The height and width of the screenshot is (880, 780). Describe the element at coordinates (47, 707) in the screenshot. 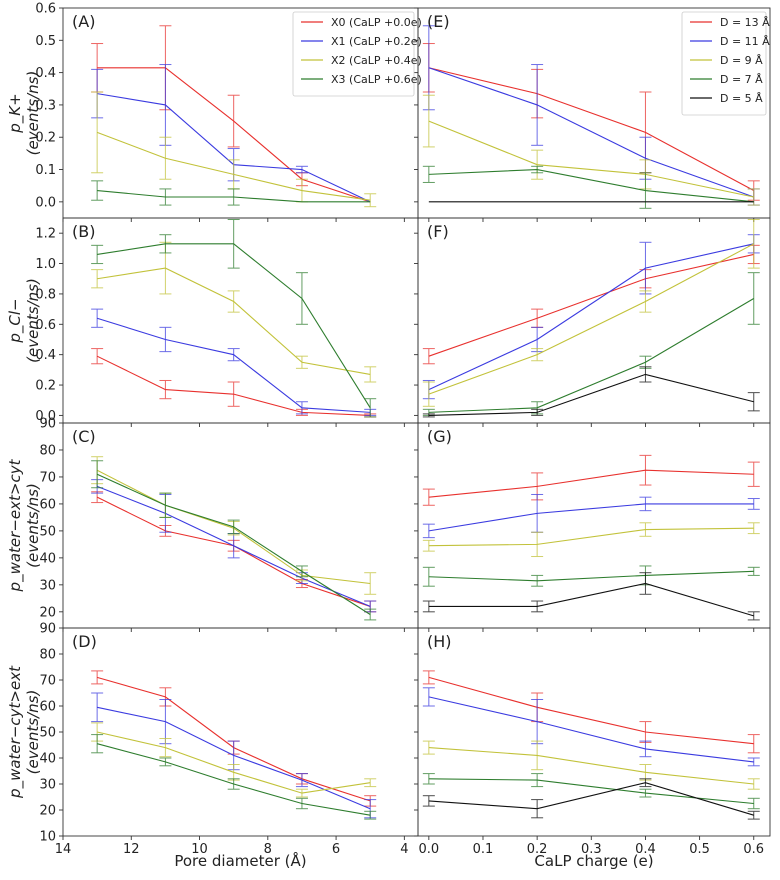

I see `y-tick-label: 60` at that location.